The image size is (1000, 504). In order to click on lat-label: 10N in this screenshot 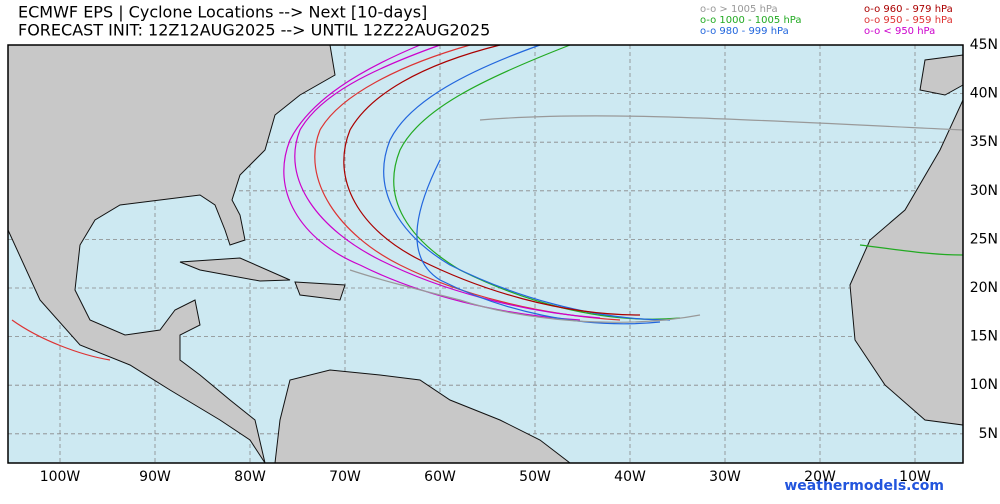, I will do `click(984, 385)`.